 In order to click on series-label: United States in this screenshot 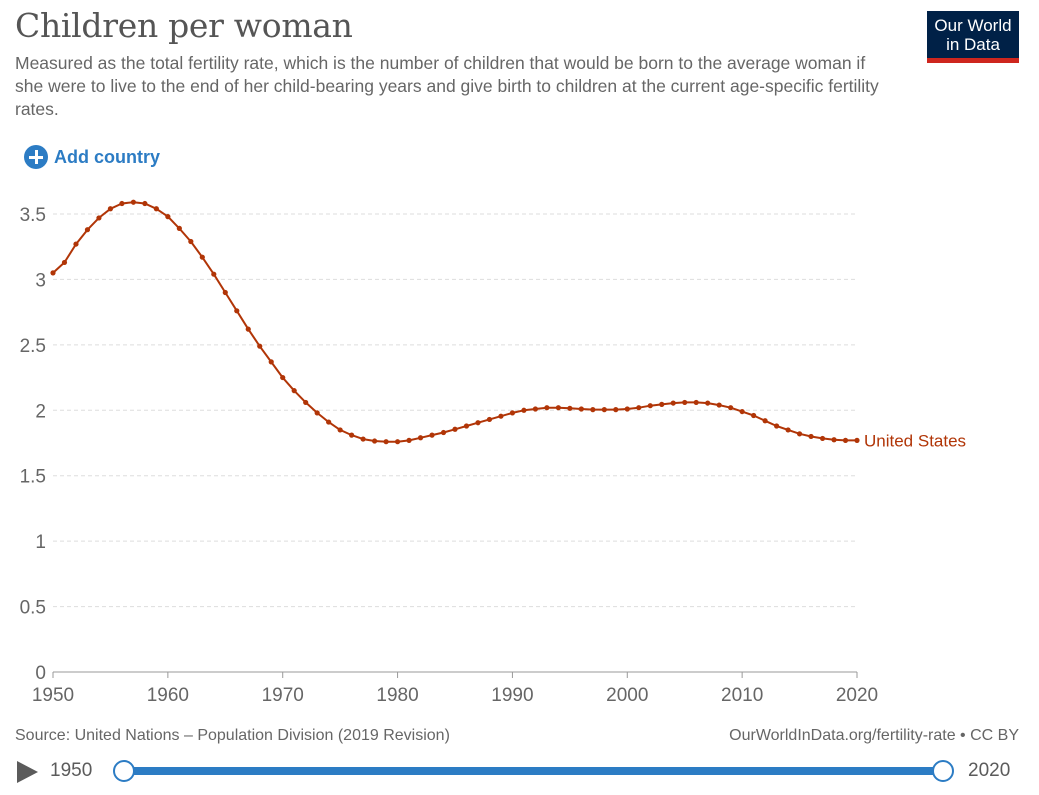, I will do `click(915, 440)`.